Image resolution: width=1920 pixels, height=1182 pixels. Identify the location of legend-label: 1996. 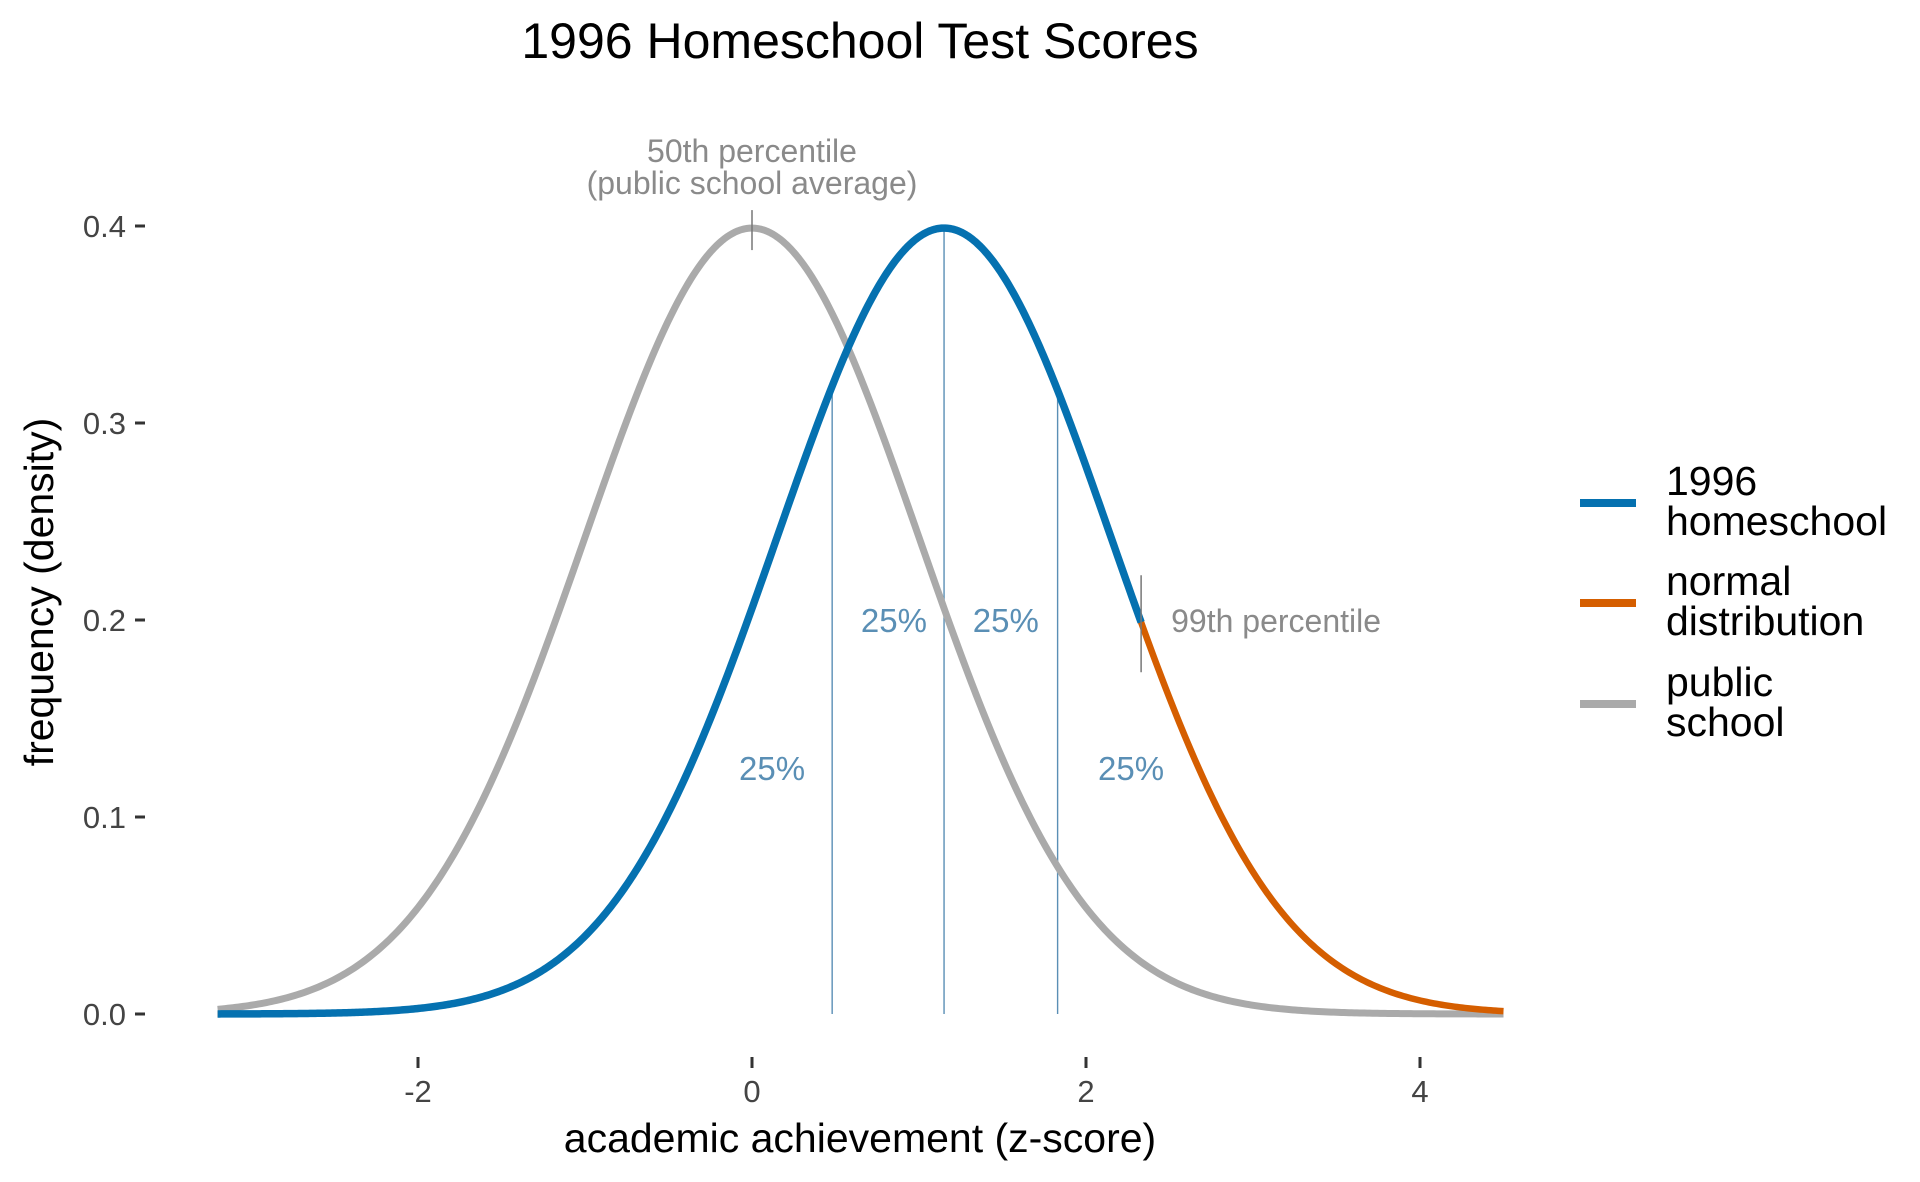
(1711, 481).